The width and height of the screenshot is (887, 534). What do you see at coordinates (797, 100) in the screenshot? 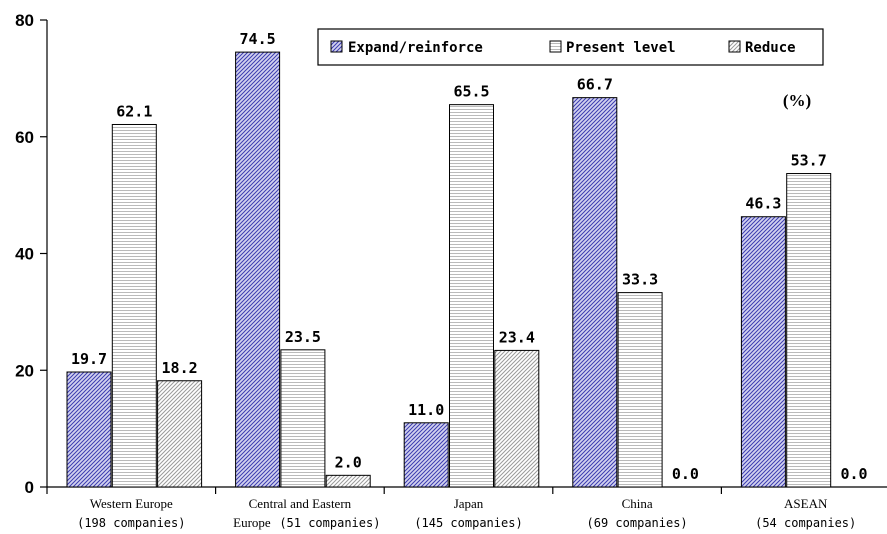
I see `unit-label: (%)` at bounding box center [797, 100].